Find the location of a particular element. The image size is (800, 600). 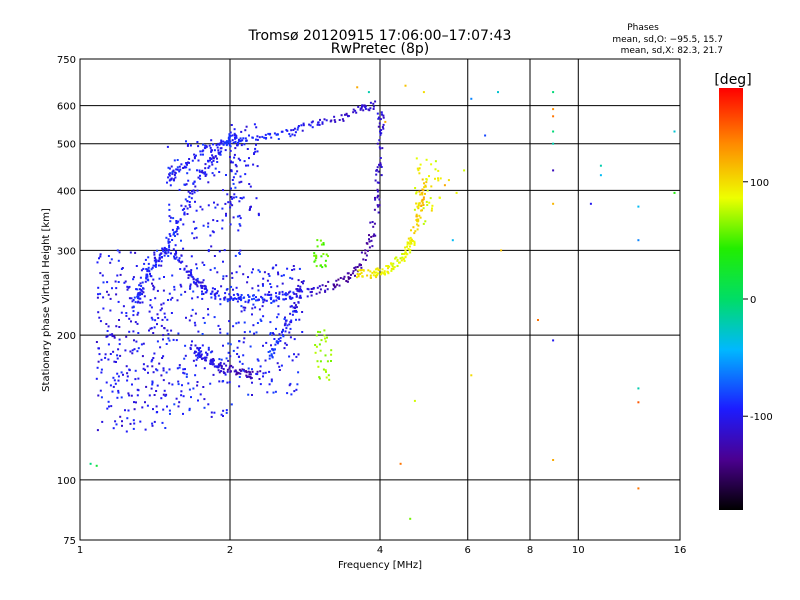

chart-subtitle: RwPretec (8p) is located at coordinates (380, 49).